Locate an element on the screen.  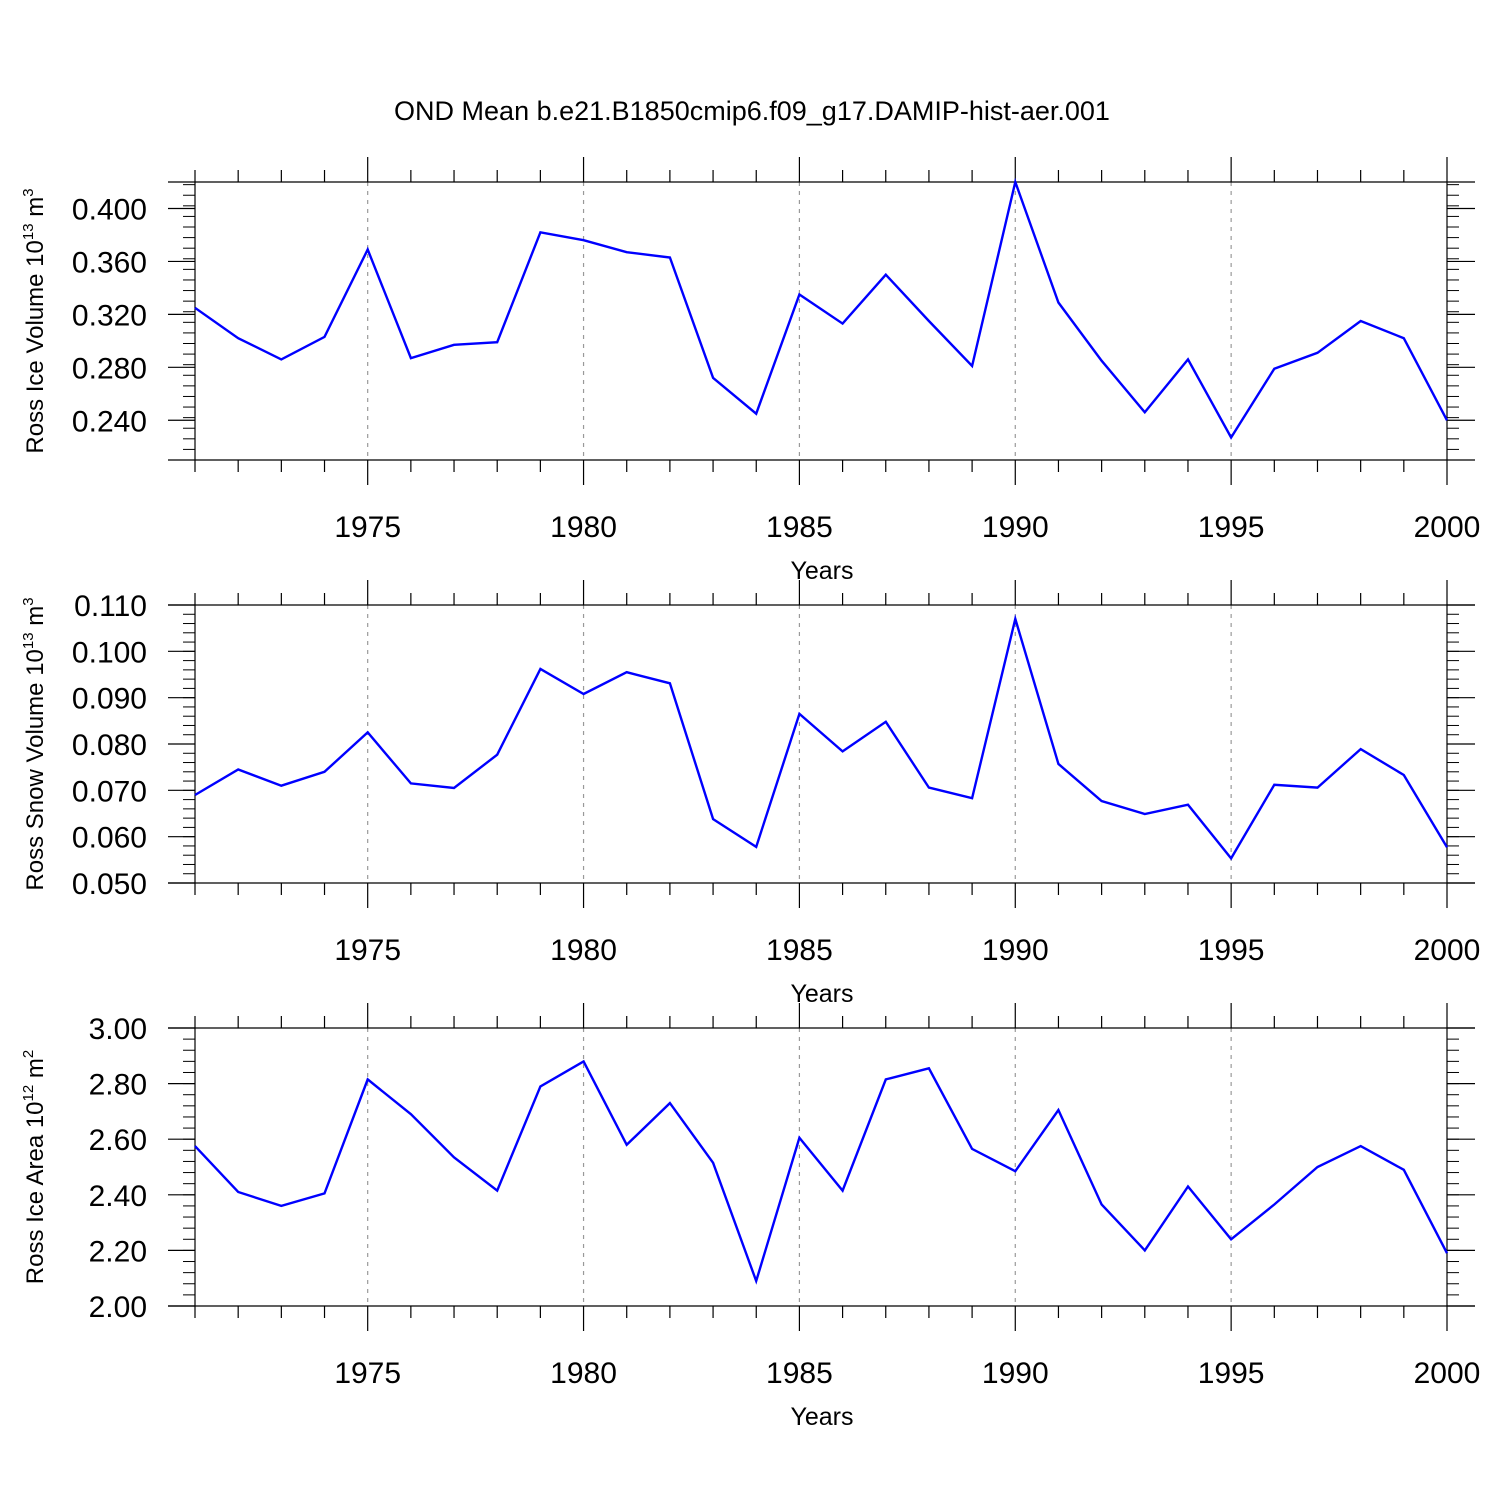
y-axis-label: Ross Ice Area 1012 m2 is located at coordinates (34, 1167).